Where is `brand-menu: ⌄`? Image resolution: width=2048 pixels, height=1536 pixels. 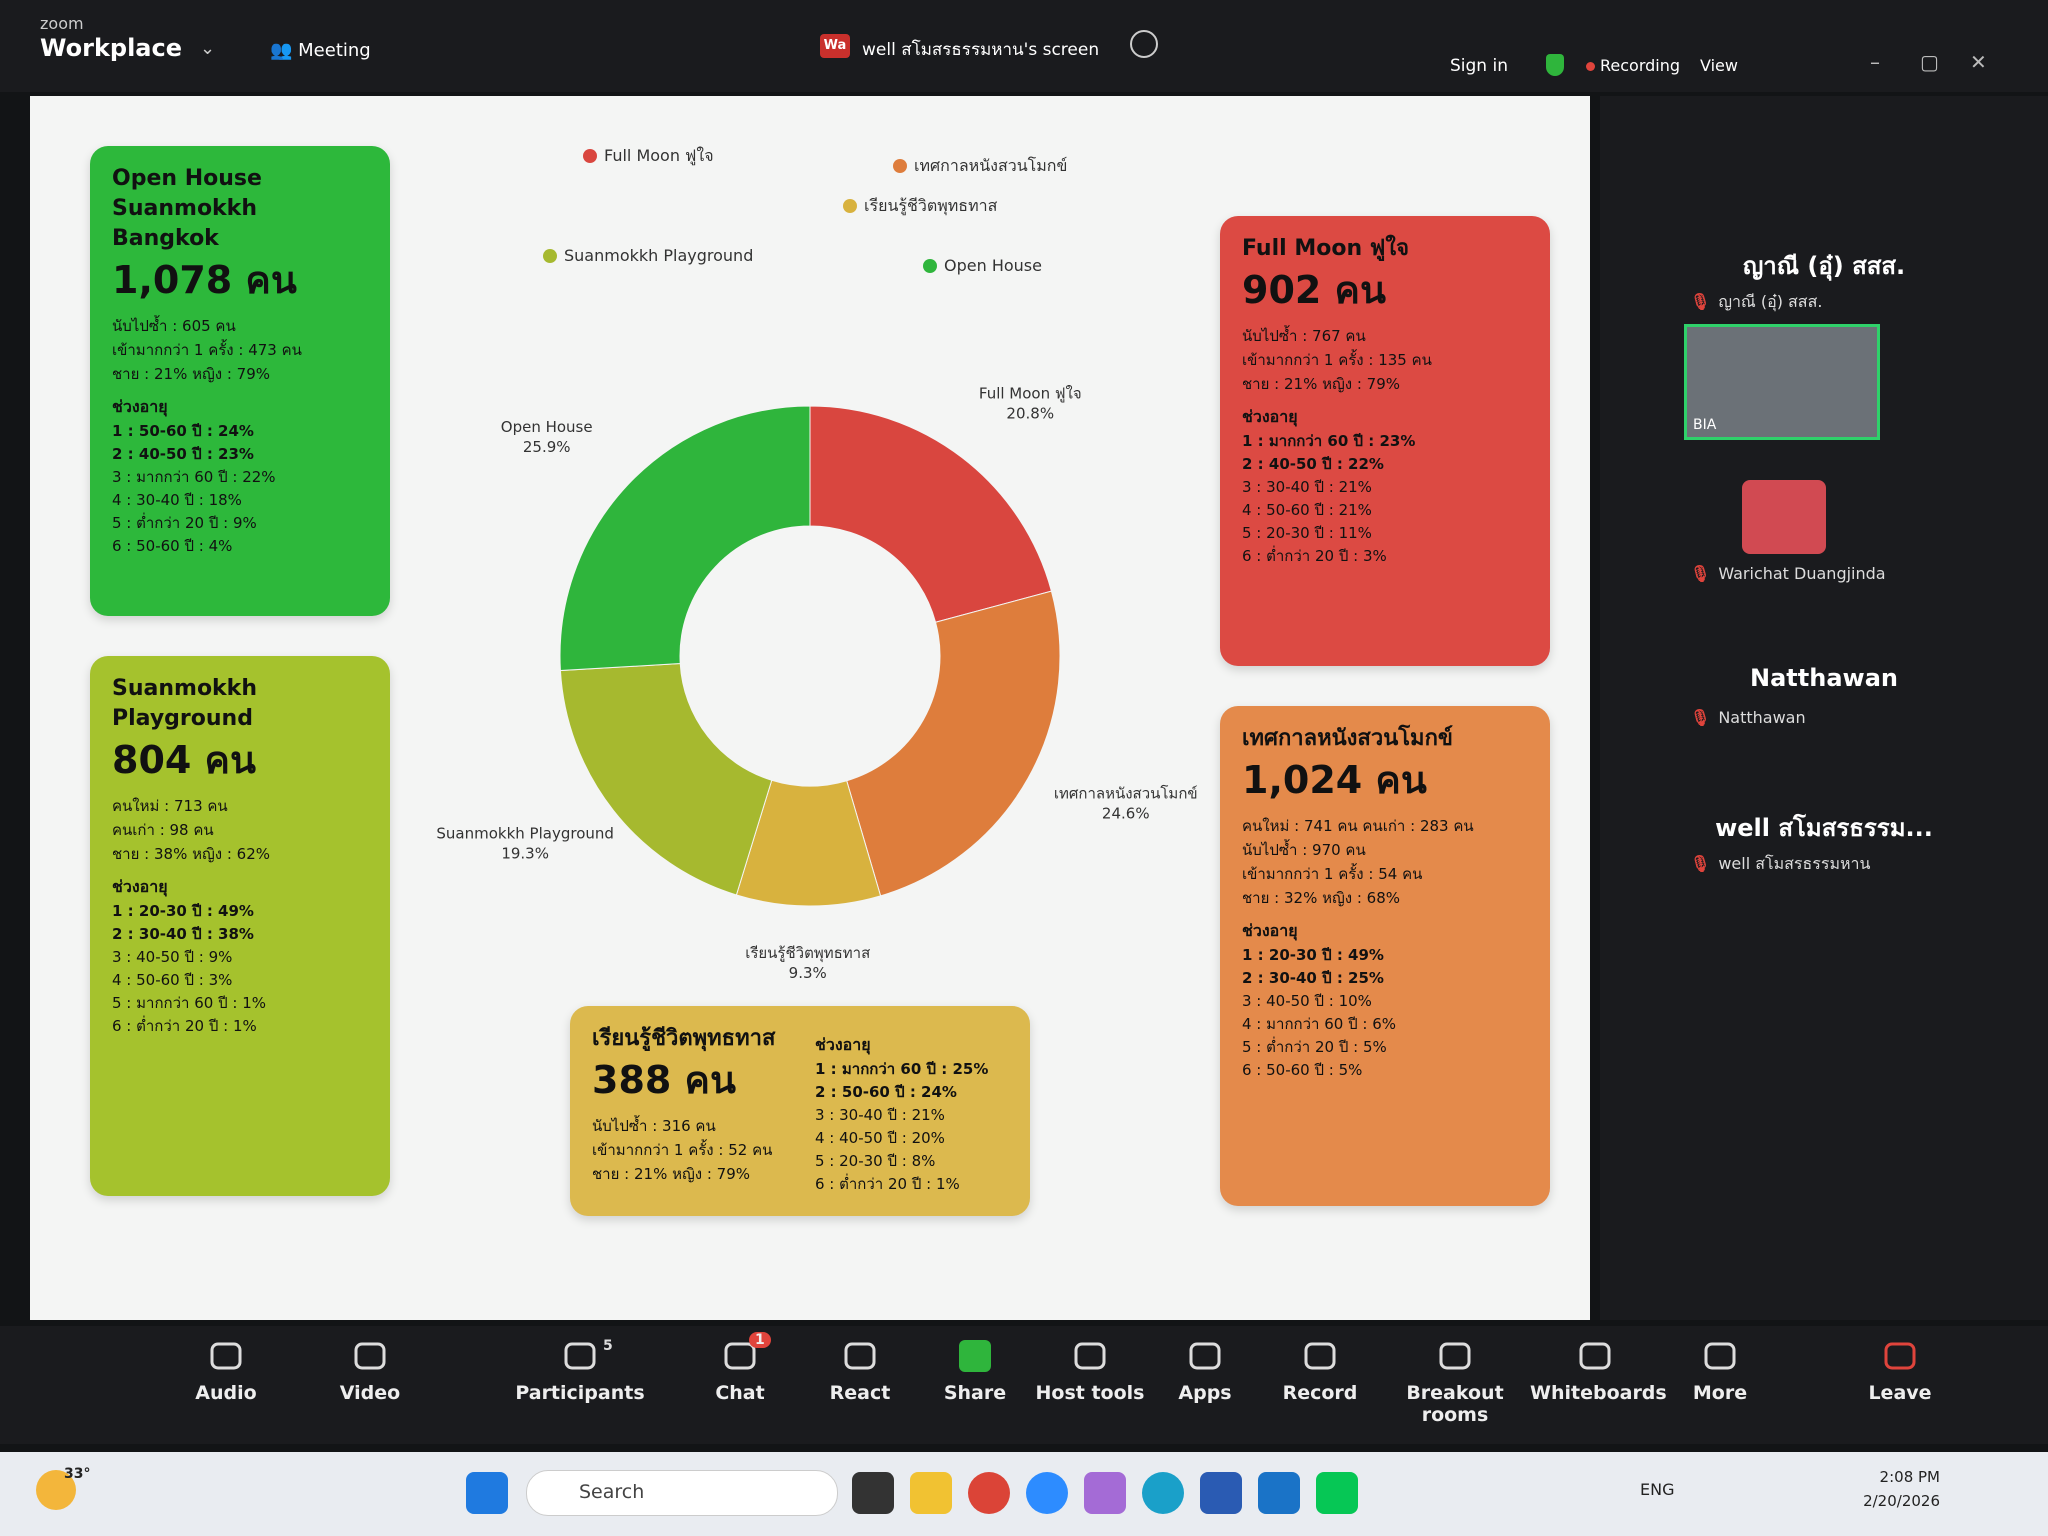 brand-menu: ⌄ is located at coordinates (208, 48).